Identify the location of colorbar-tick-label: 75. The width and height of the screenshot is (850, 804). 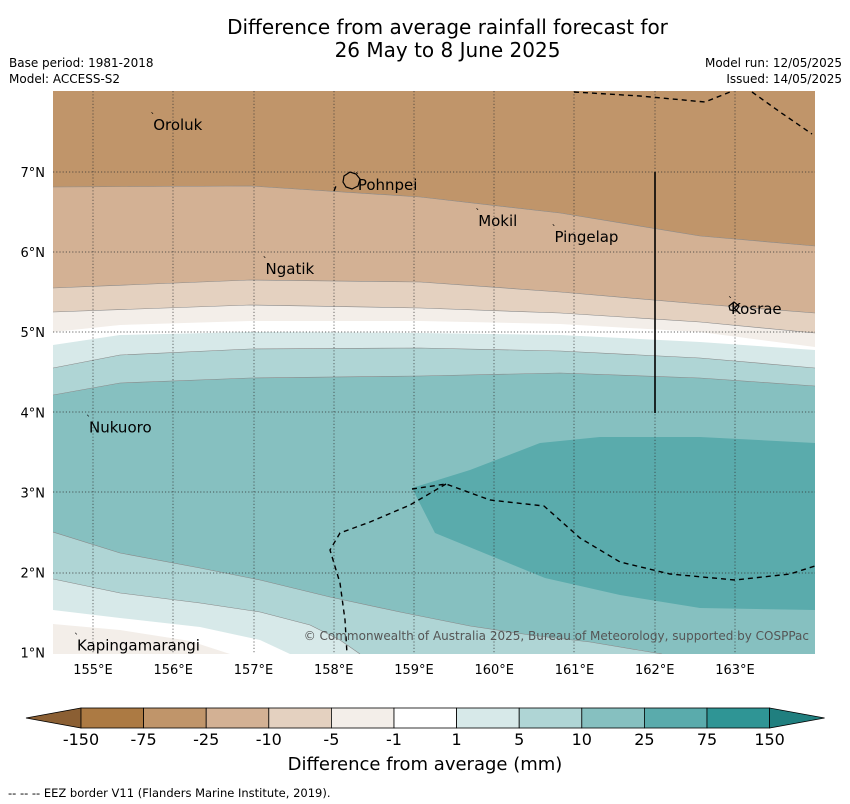
(707, 739).